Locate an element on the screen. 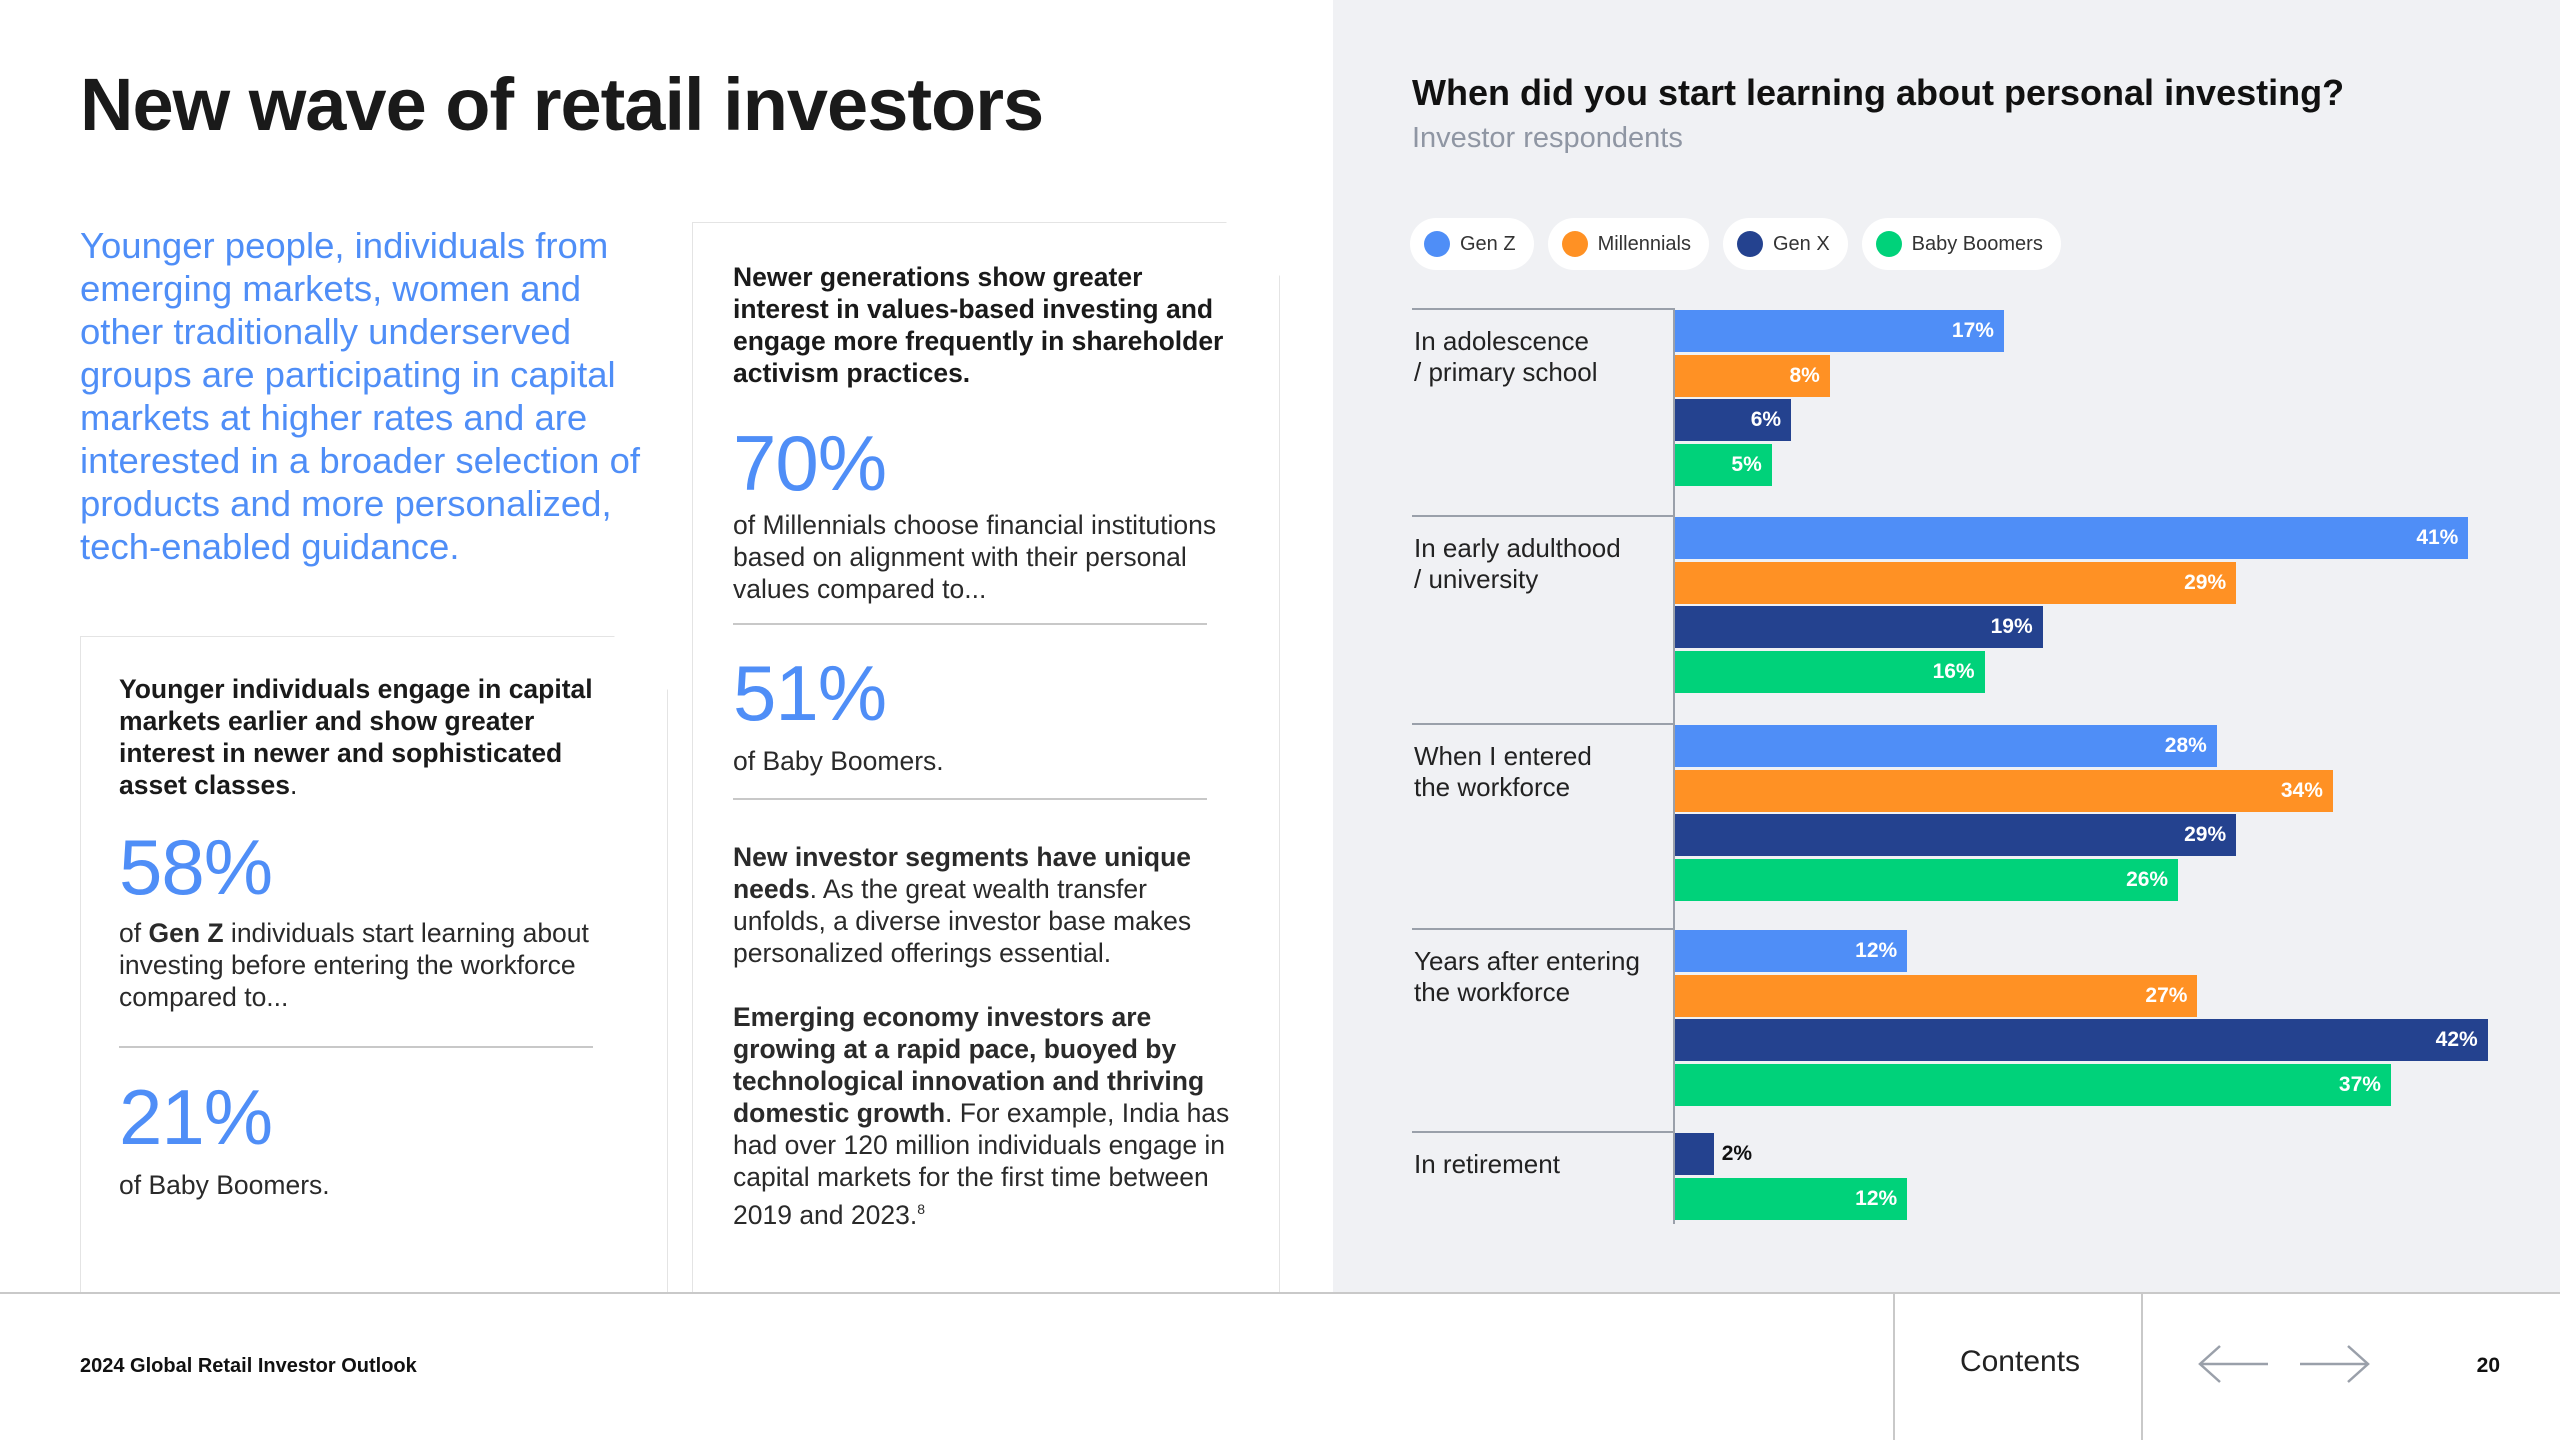 The image size is (2560, 1440). bar-value-label: 26% is located at coordinates (2147, 879).